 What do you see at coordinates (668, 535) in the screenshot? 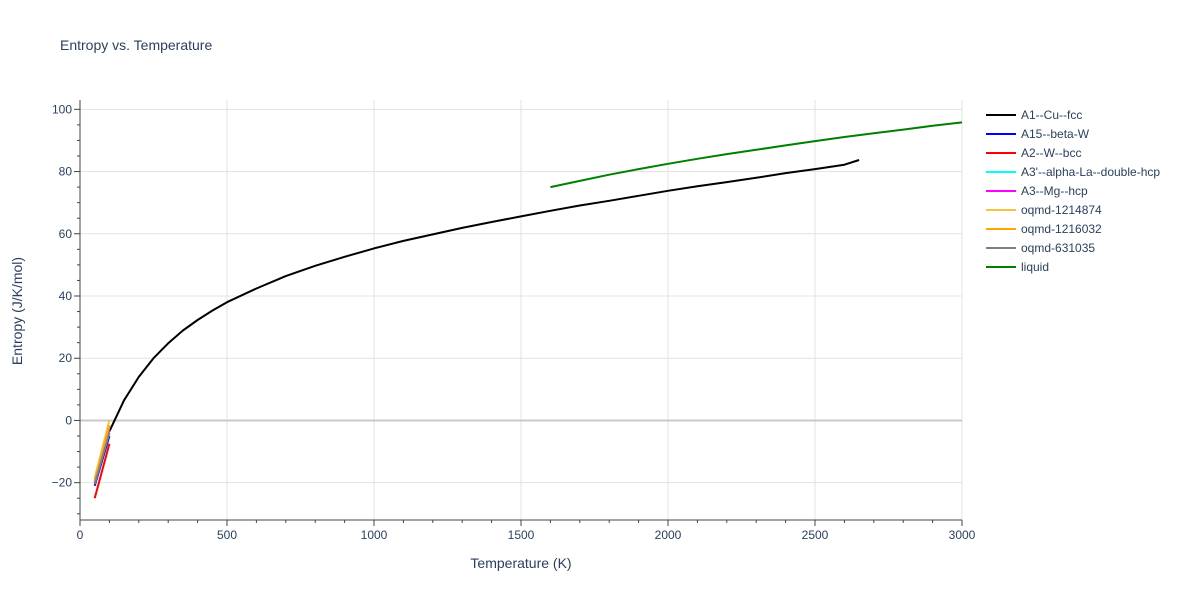
I see `x-tick-label: 2000` at bounding box center [668, 535].